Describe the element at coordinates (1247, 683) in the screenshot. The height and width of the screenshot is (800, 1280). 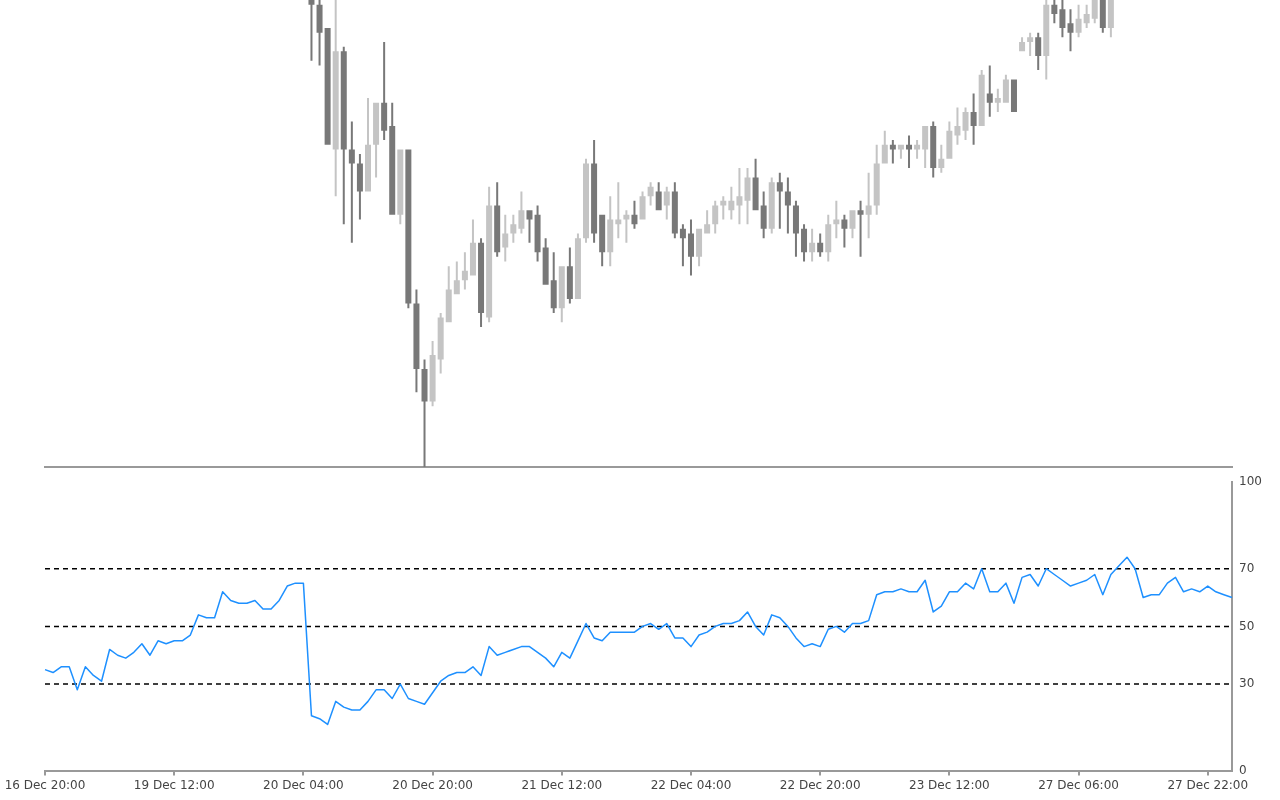
I see `y-tick-label: 30` at that location.